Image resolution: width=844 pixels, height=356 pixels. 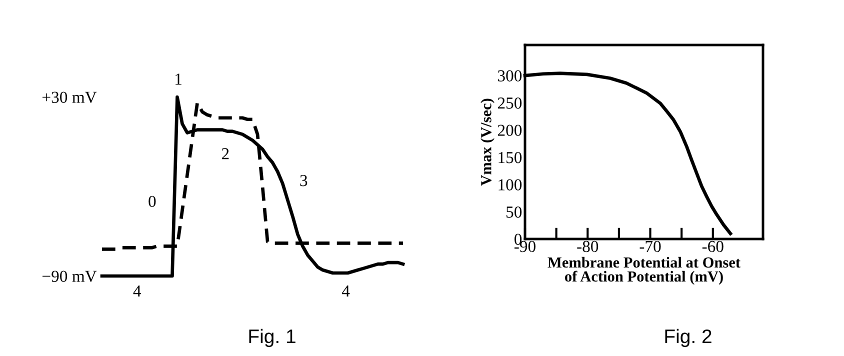 What do you see at coordinates (587, 246) in the screenshot?
I see `x-tick-label: -80` at bounding box center [587, 246].